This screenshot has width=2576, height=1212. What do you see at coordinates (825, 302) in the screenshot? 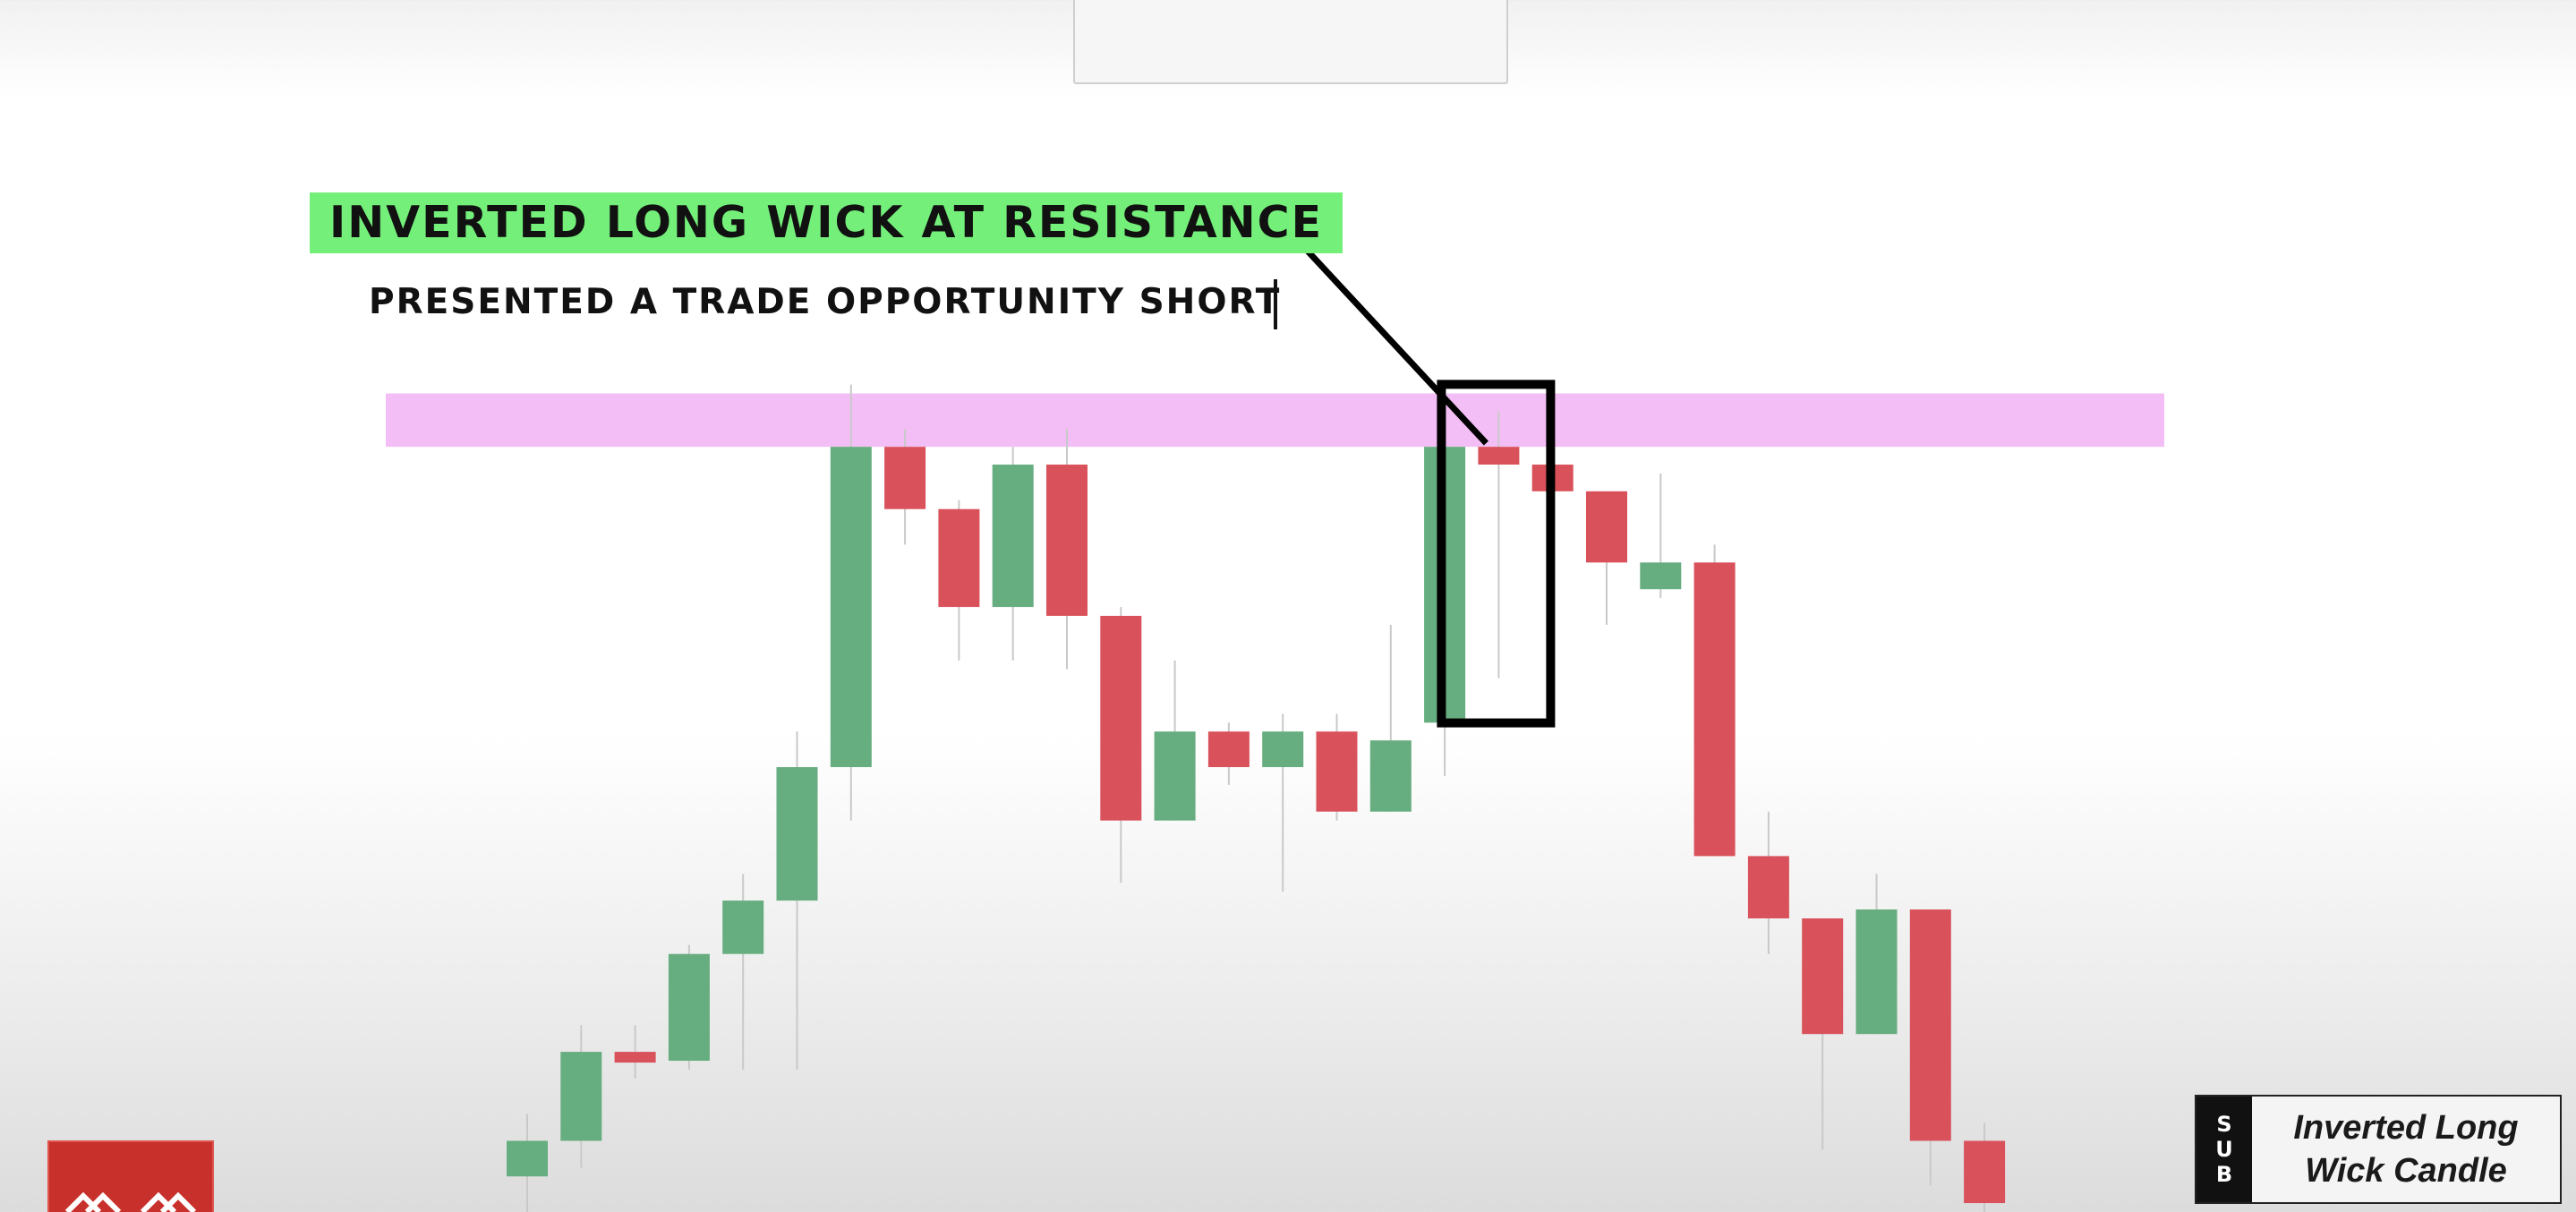
I see `annotation-subtitle: PRESENTED A TRADE OPPORTUNITY SHORT` at bounding box center [825, 302].